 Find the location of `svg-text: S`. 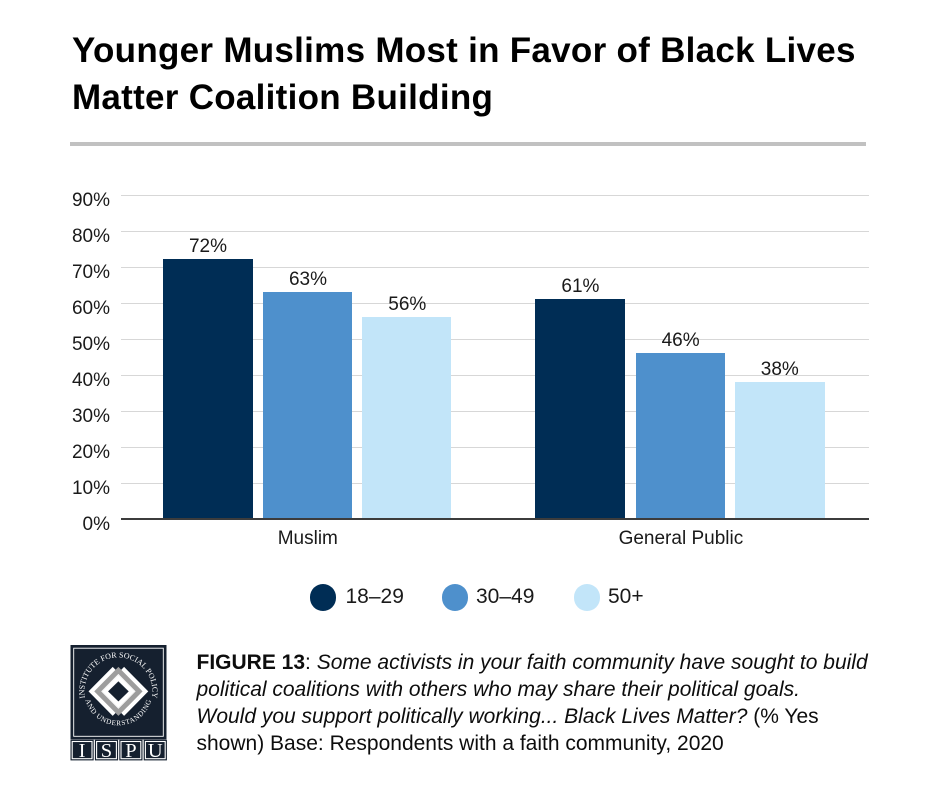

svg-text: S is located at coordinates (106, 751).